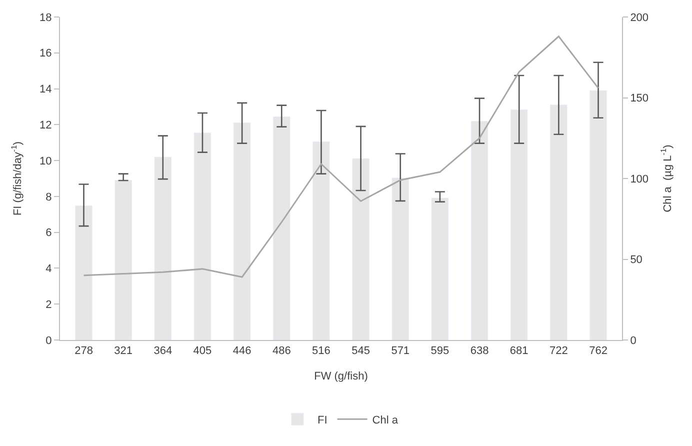  Describe the element at coordinates (400, 351) in the screenshot. I see `x-tick-label: 571` at that location.